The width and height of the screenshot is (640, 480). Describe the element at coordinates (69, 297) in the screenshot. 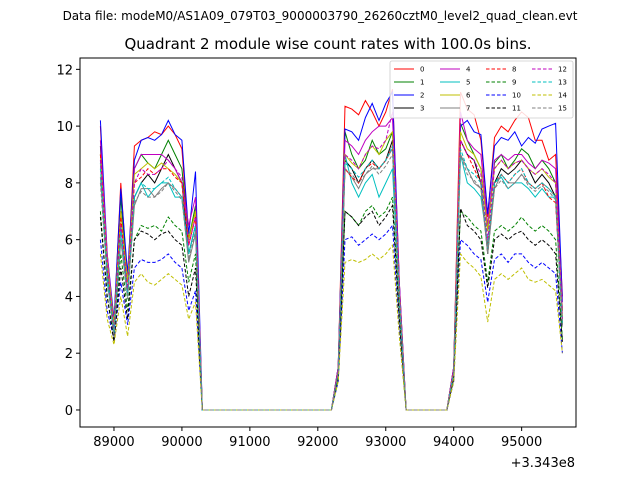

I see `y-tick-label: 4` at that location.